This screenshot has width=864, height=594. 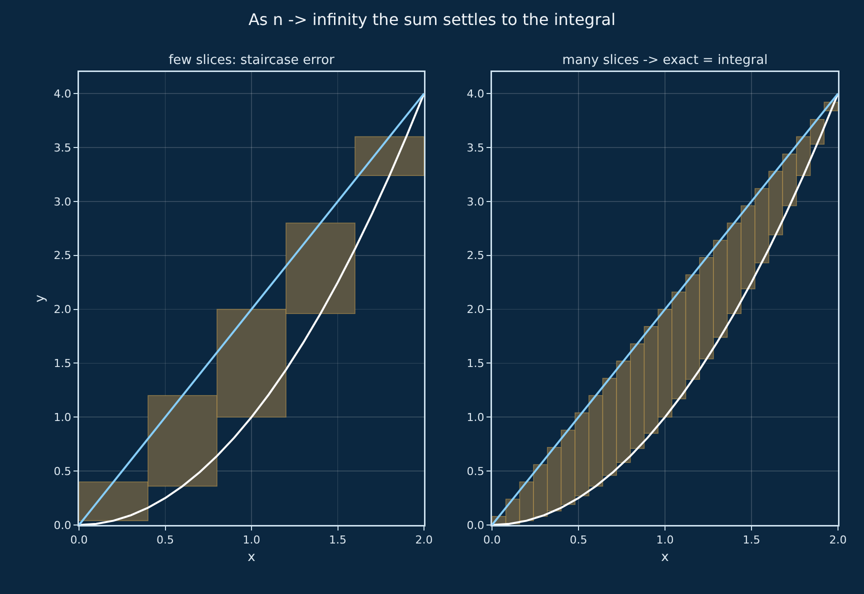 I want to click on bar, so click(x=389, y=156).